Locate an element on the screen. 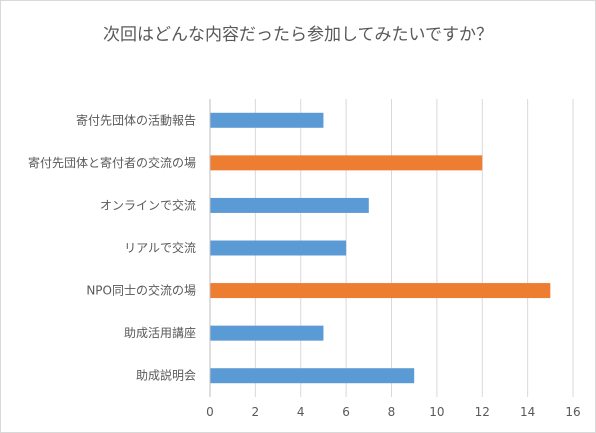 The width and height of the screenshot is (596, 433). chart-title: 次回はどんな内容だったら参加してみたいですか？ is located at coordinates (298, 35).